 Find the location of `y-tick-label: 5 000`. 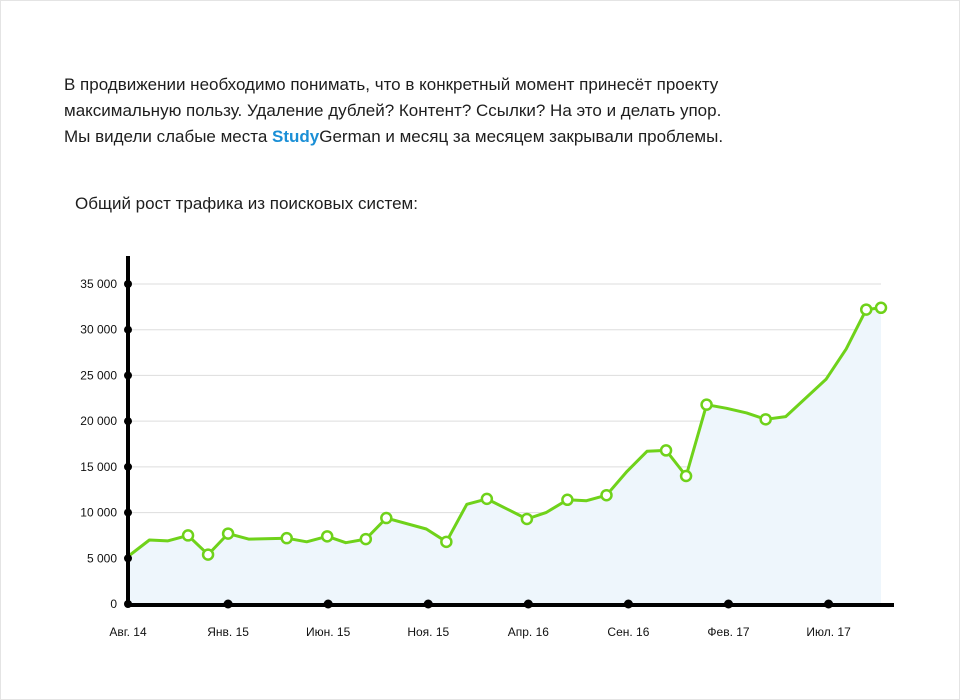

y-tick-label: 5 000 is located at coordinates (102, 558).